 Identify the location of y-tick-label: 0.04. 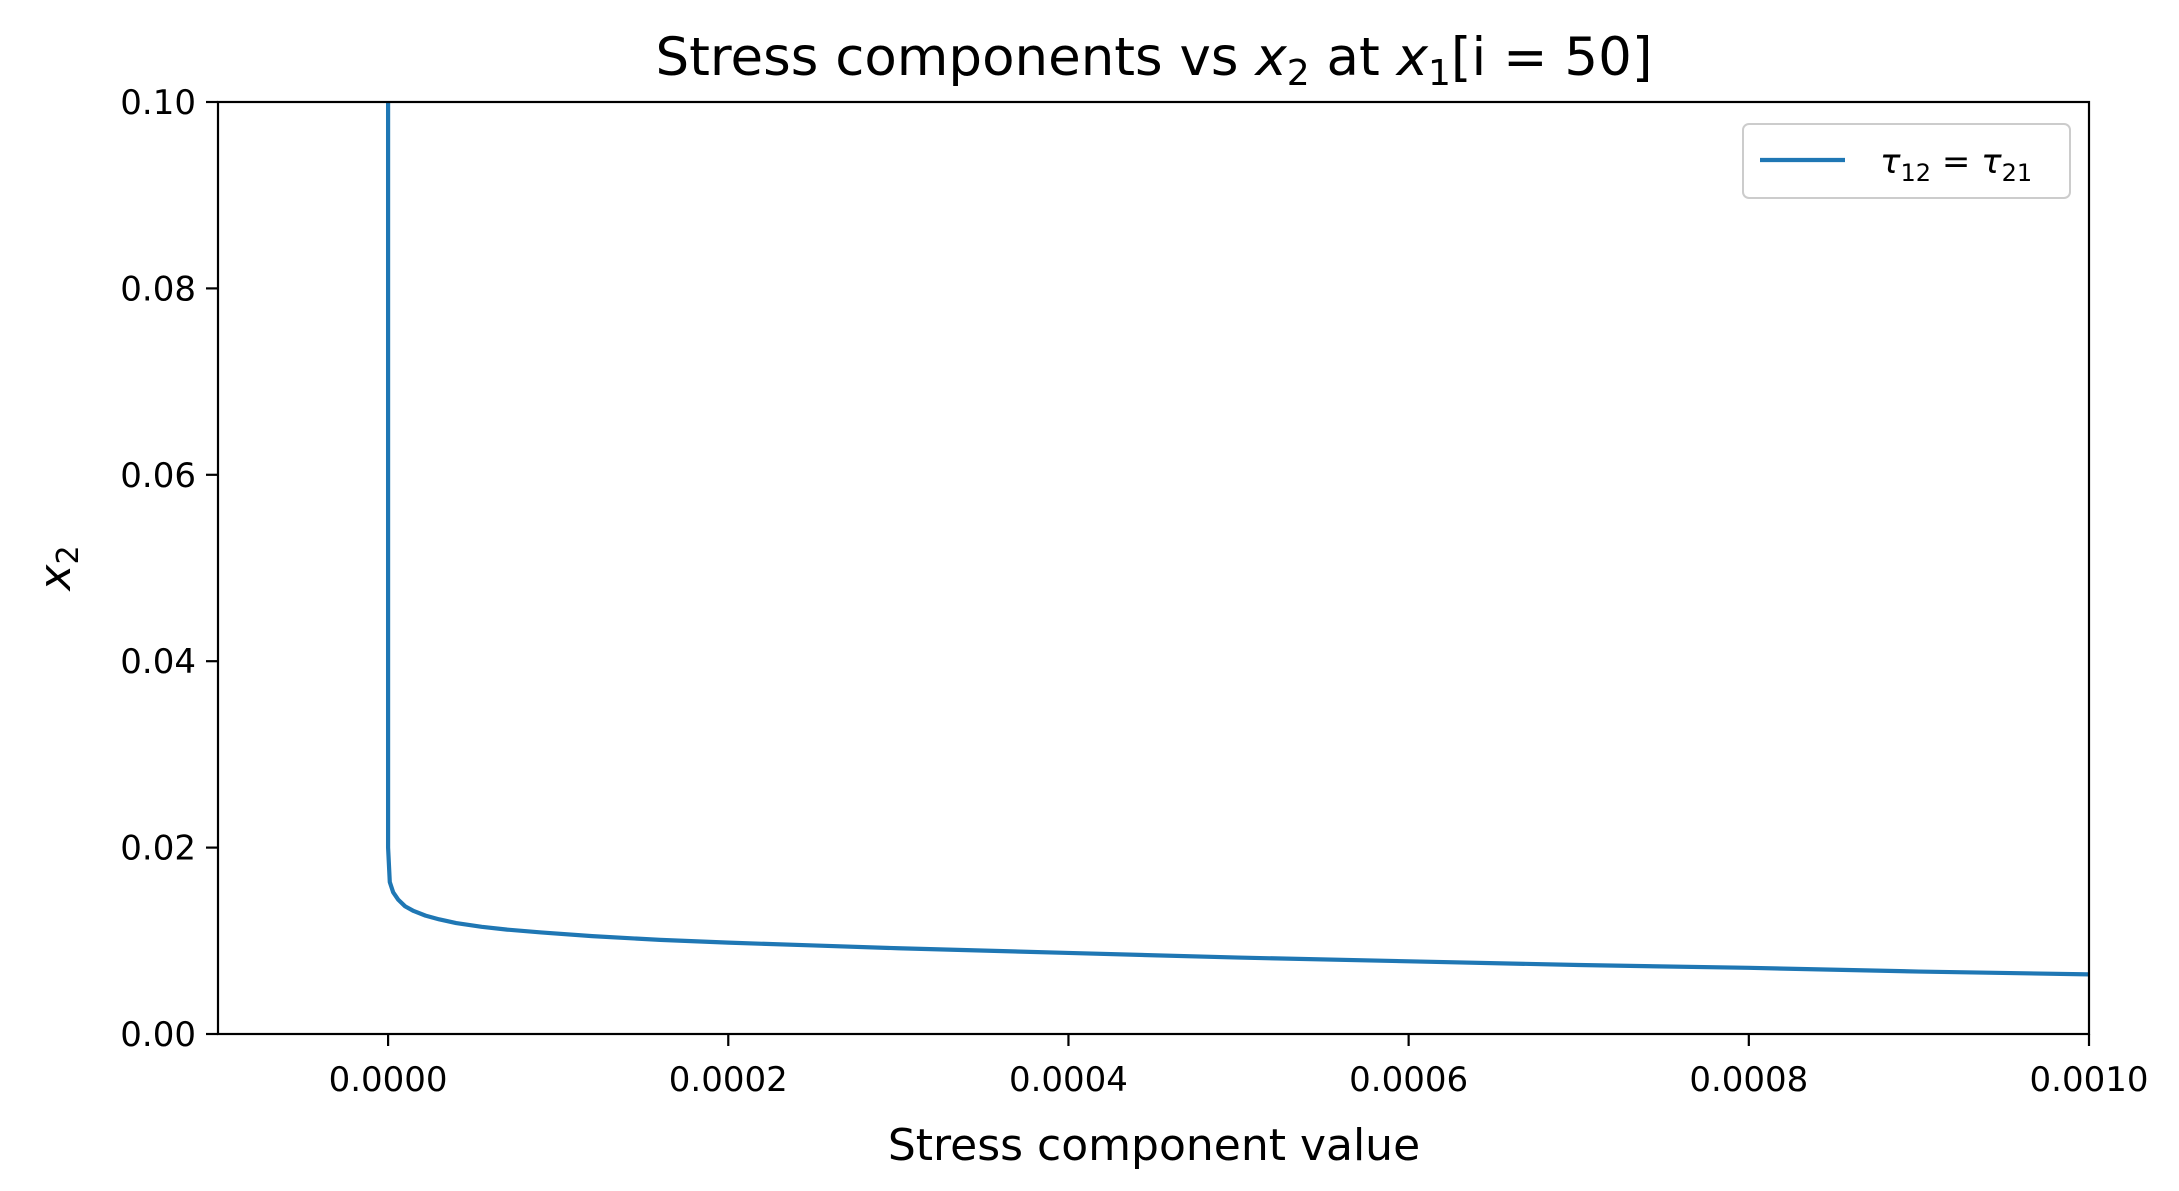
(158, 662).